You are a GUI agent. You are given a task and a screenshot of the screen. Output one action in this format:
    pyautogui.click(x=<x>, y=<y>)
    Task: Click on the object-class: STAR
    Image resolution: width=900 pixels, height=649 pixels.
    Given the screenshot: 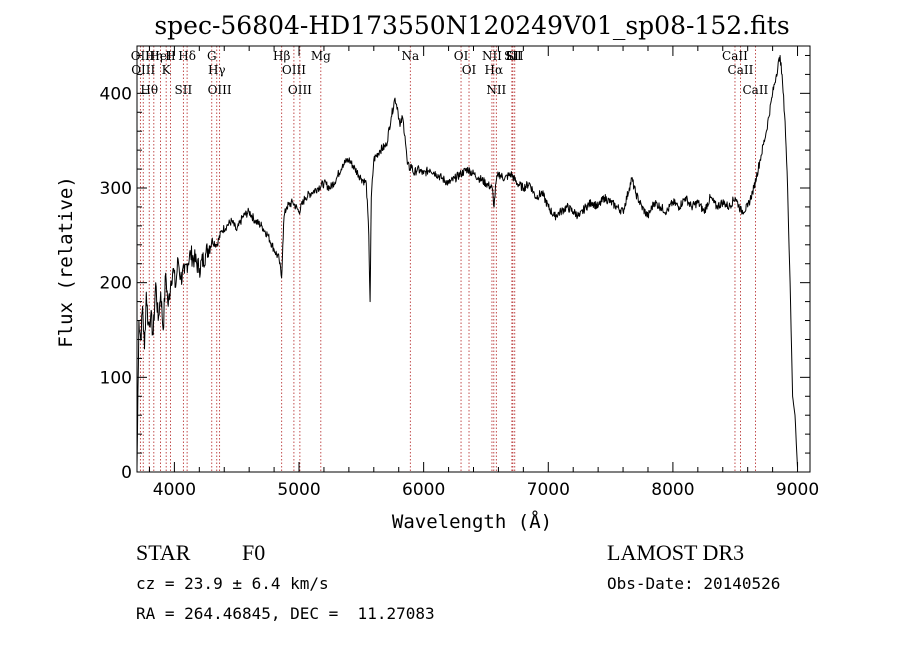 What is the action you would take?
    pyautogui.click(x=163, y=552)
    